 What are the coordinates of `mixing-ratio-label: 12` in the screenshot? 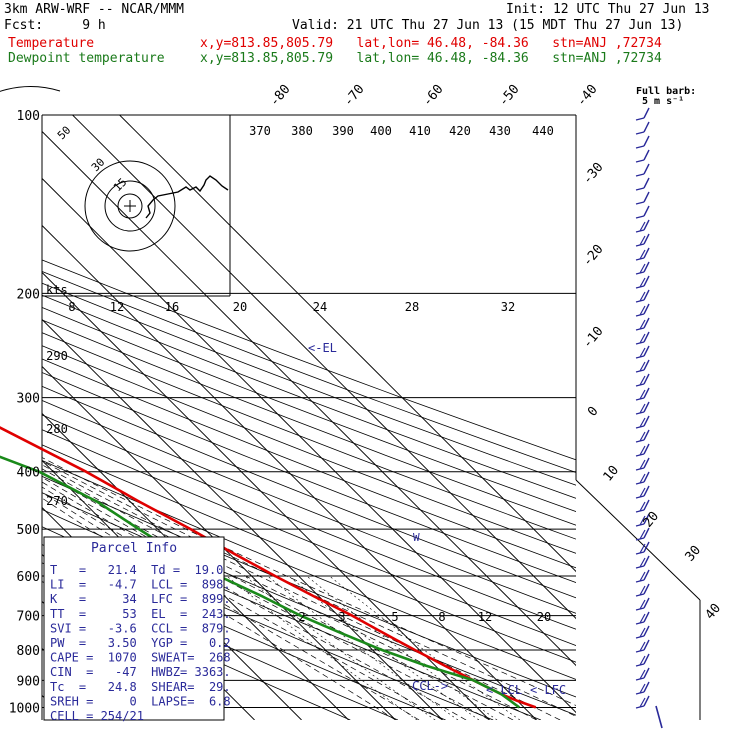 It's located at (485, 617).